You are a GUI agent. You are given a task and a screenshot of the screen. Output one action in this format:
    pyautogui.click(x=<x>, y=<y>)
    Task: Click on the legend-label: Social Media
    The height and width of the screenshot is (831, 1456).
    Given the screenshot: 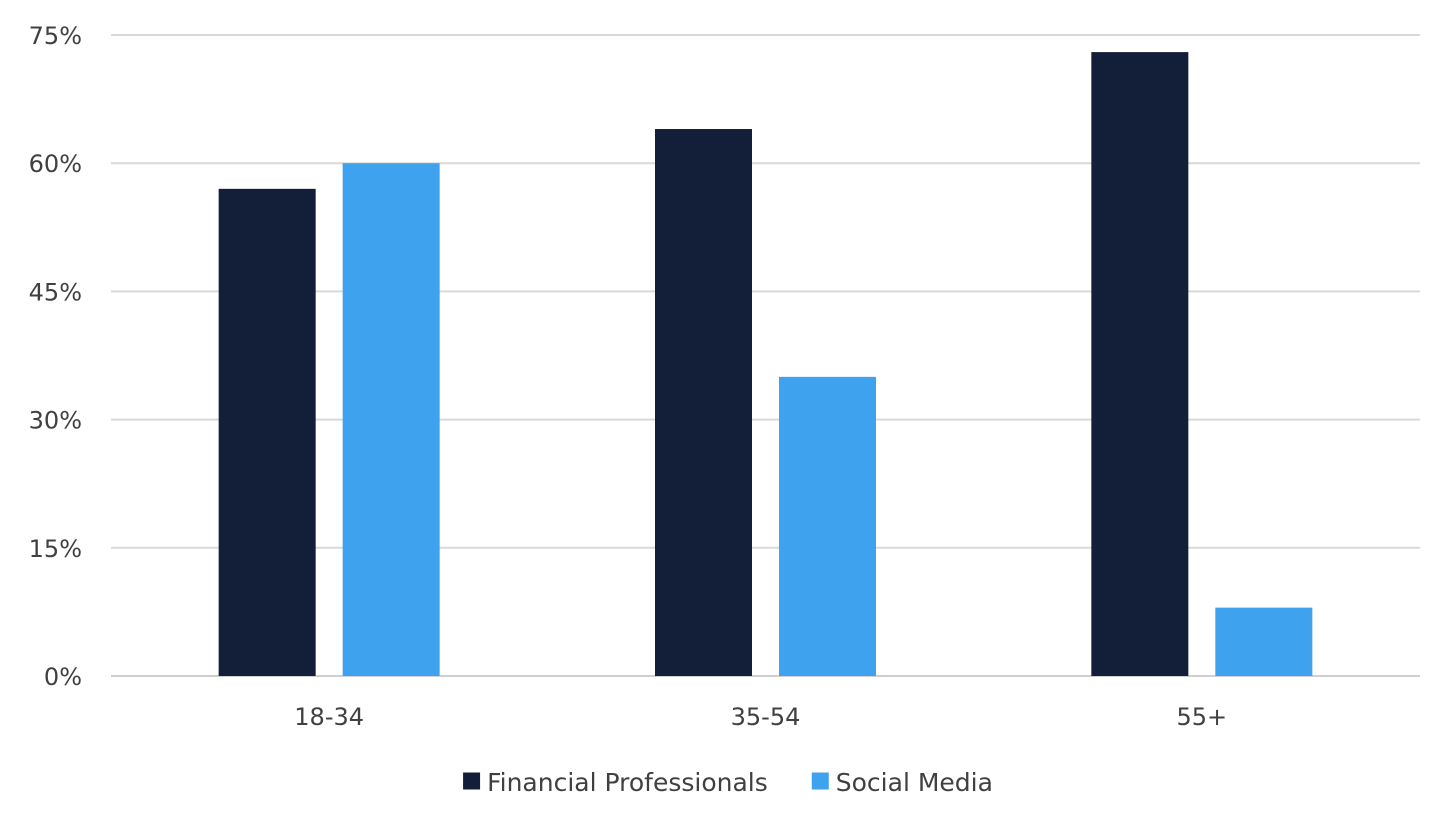 What is the action you would take?
    pyautogui.click(x=914, y=782)
    